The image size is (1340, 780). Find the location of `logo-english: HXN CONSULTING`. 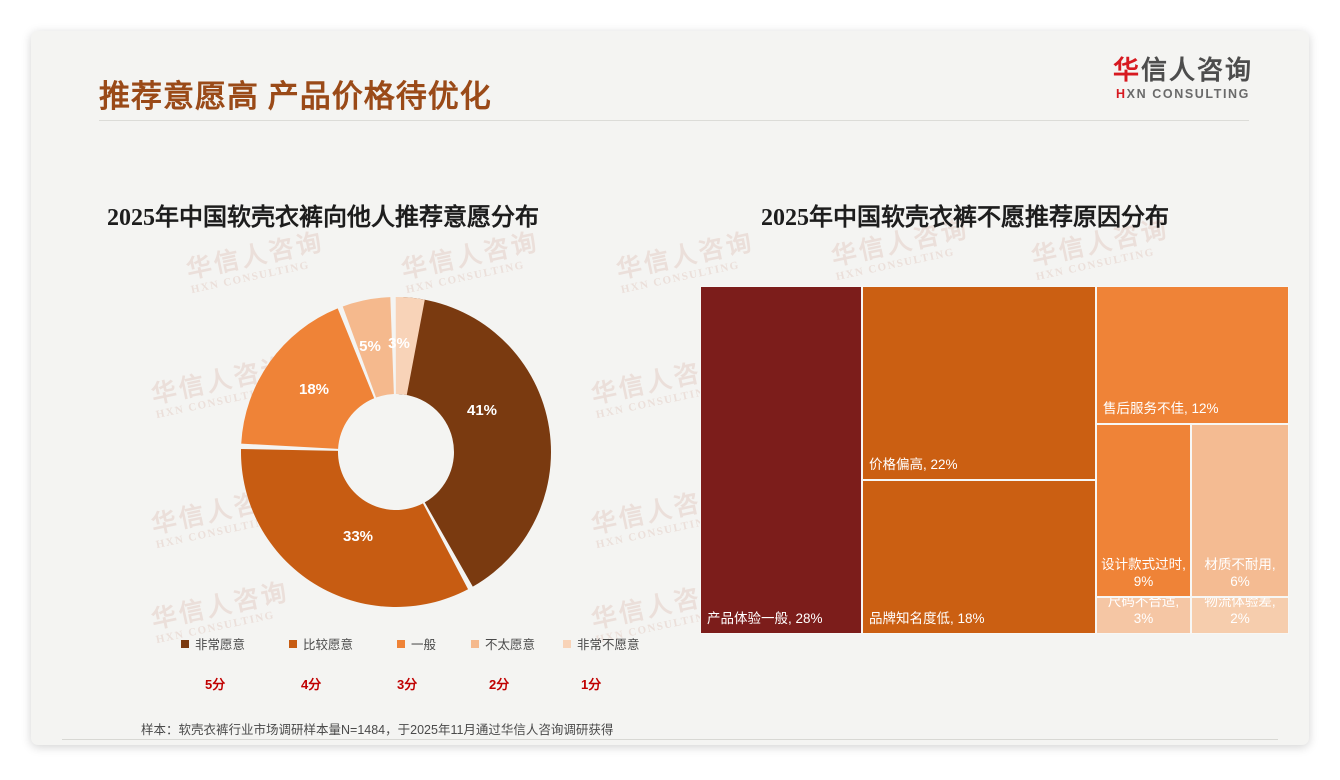

logo-english: HXN CONSULTING is located at coordinates (1183, 94).